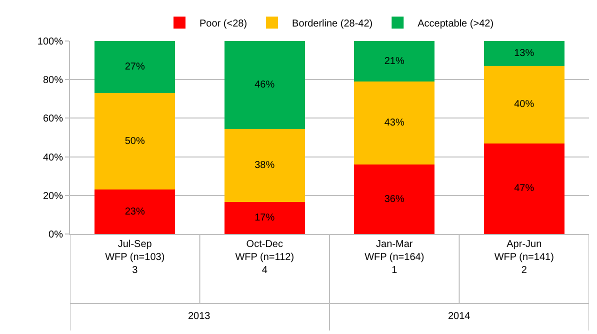 The height and width of the screenshot is (334, 597). I want to click on y-tick-label: 20%, so click(53, 196).